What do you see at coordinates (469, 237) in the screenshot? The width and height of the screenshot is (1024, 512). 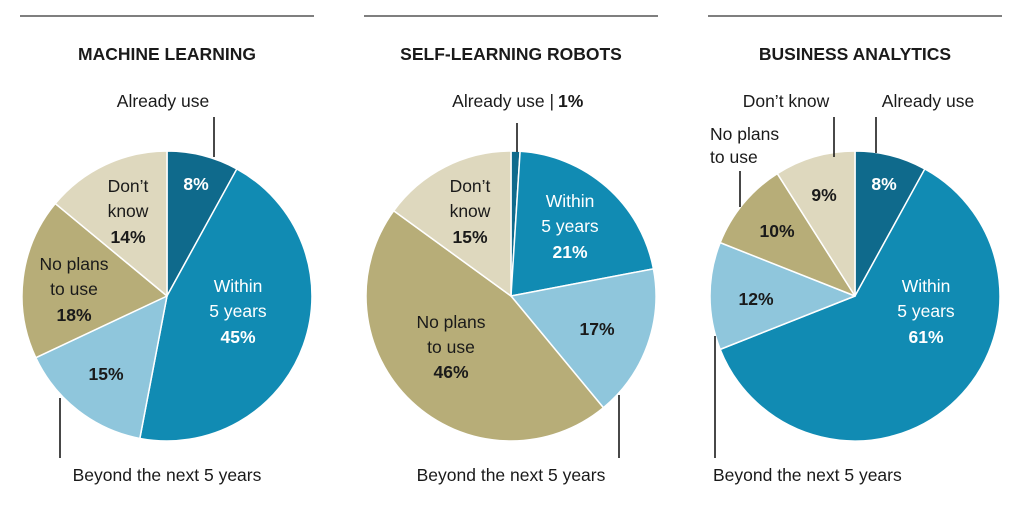 I see `pct-dontknow: 15%` at bounding box center [469, 237].